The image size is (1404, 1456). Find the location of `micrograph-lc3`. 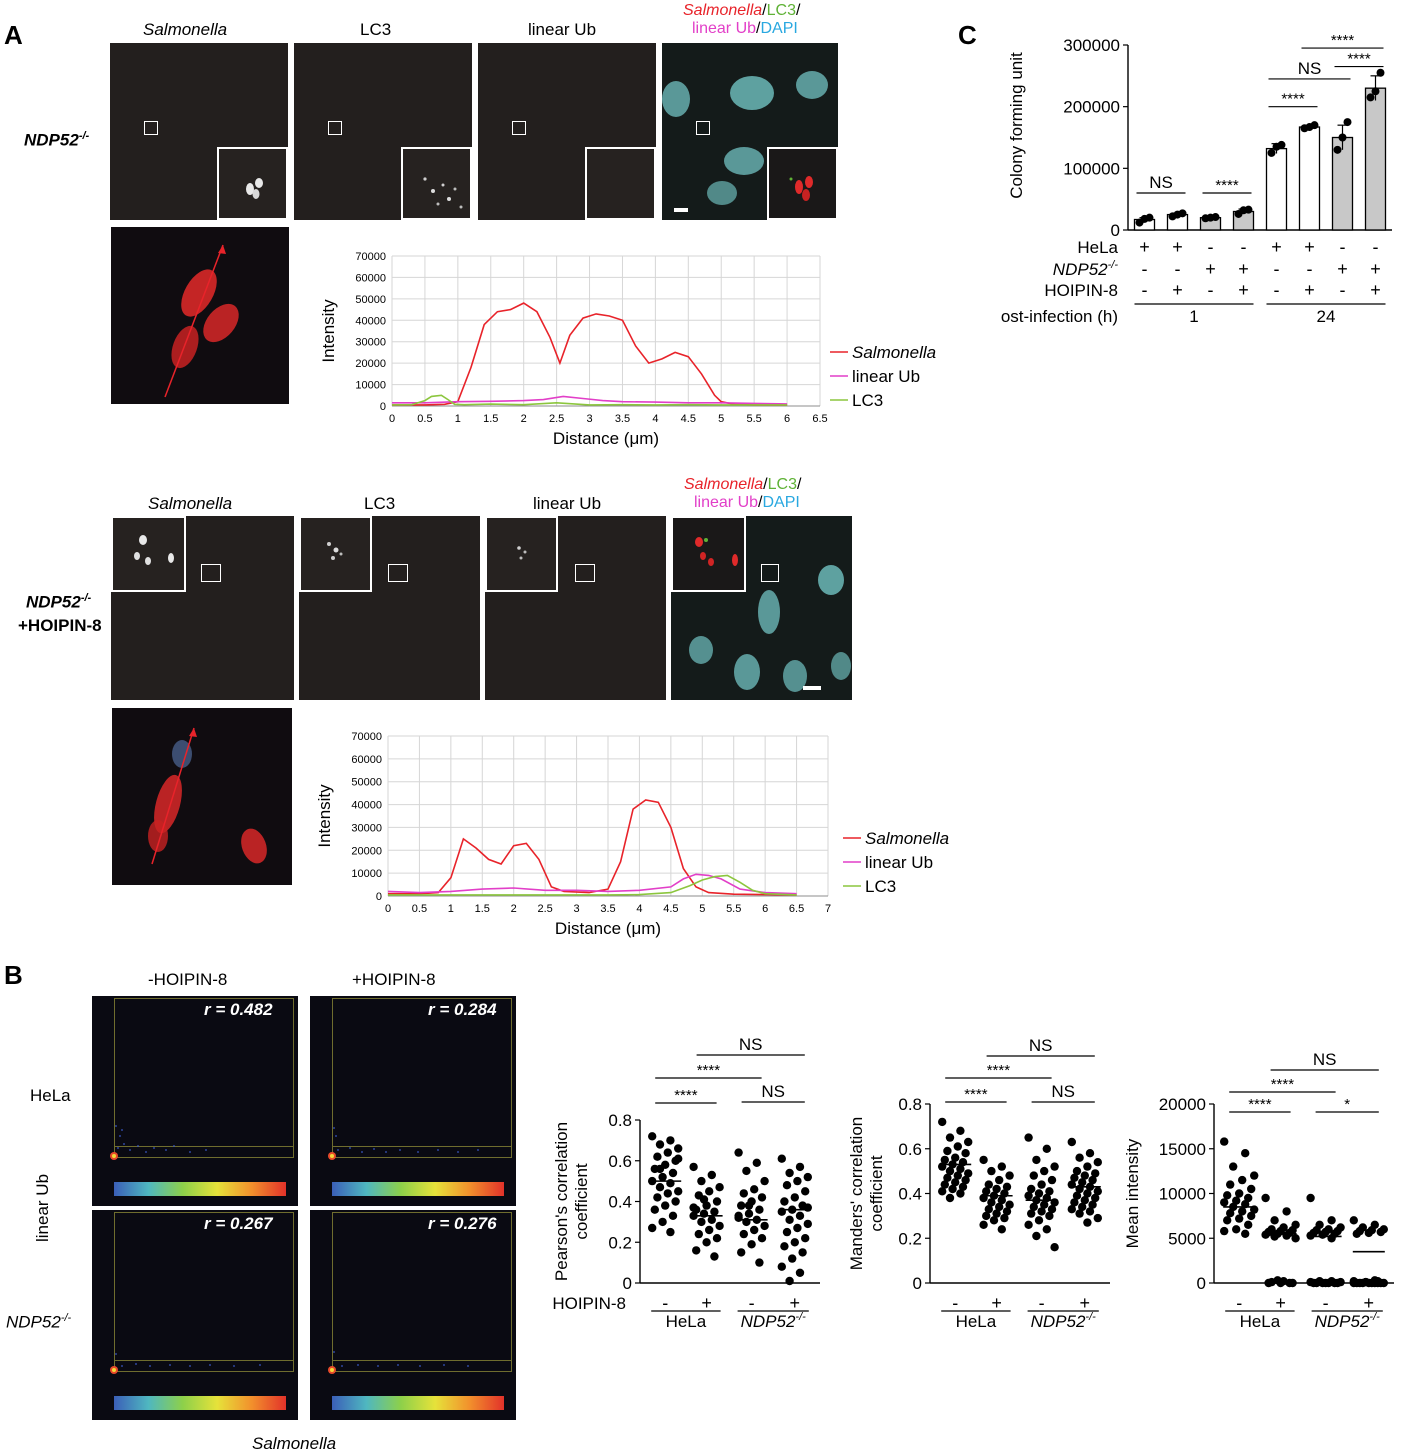

micrograph-lc3 is located at coordinates (383, 131).